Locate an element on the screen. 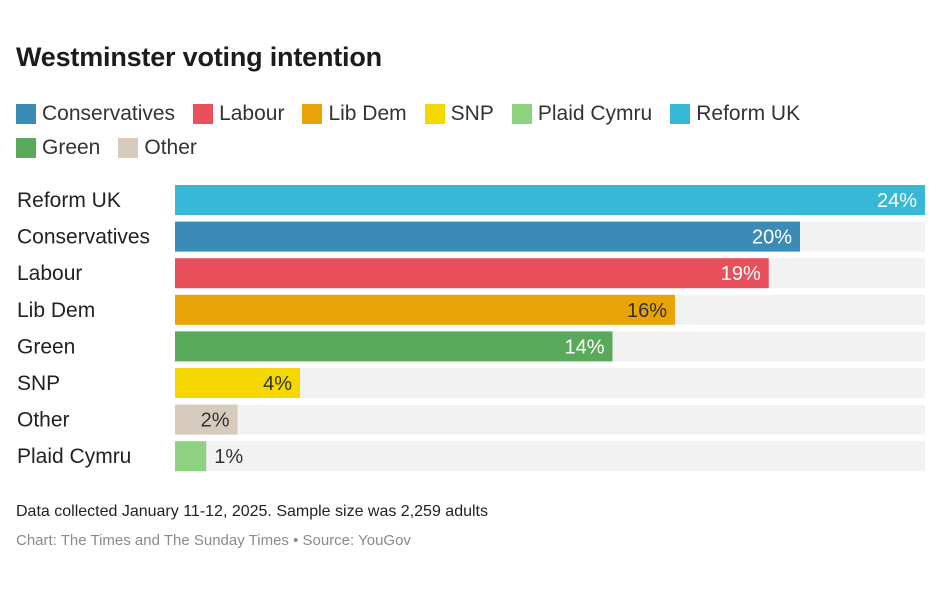 This screenshot has width=942, height=607. legend-item: Other is located at coordinates (157, 147).